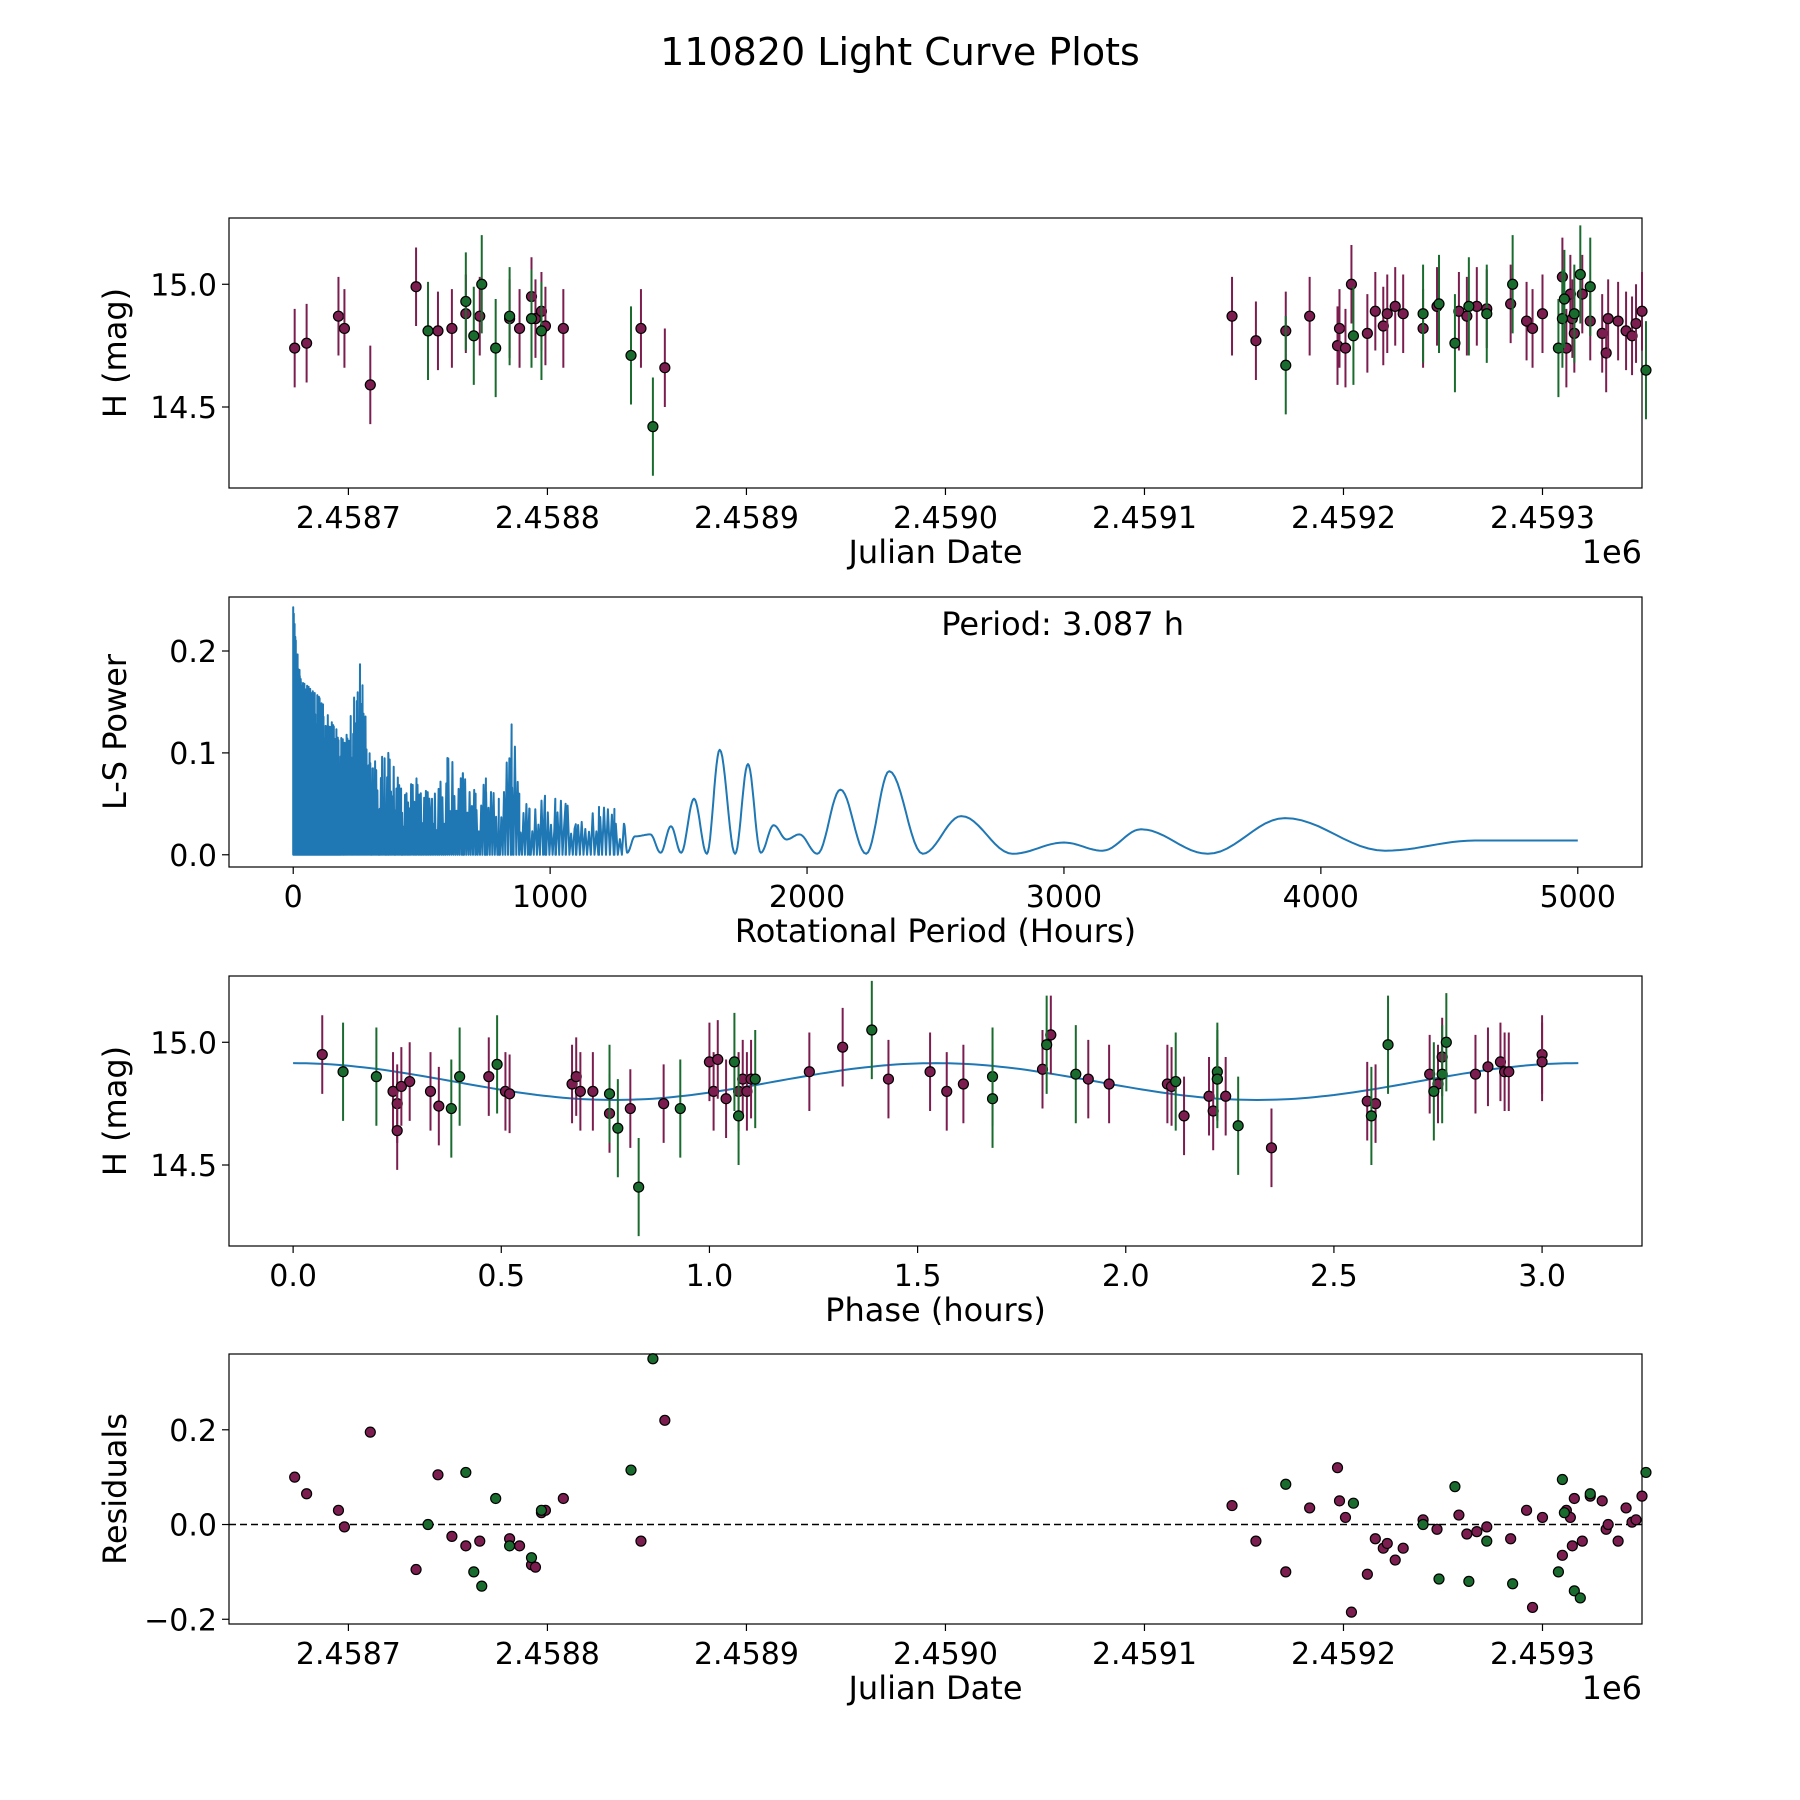  What do you see at coordinates (1542, 1276) in the screenshot?
I see `x-tick-label: 3.0` at bounding box center [1542, 1276].